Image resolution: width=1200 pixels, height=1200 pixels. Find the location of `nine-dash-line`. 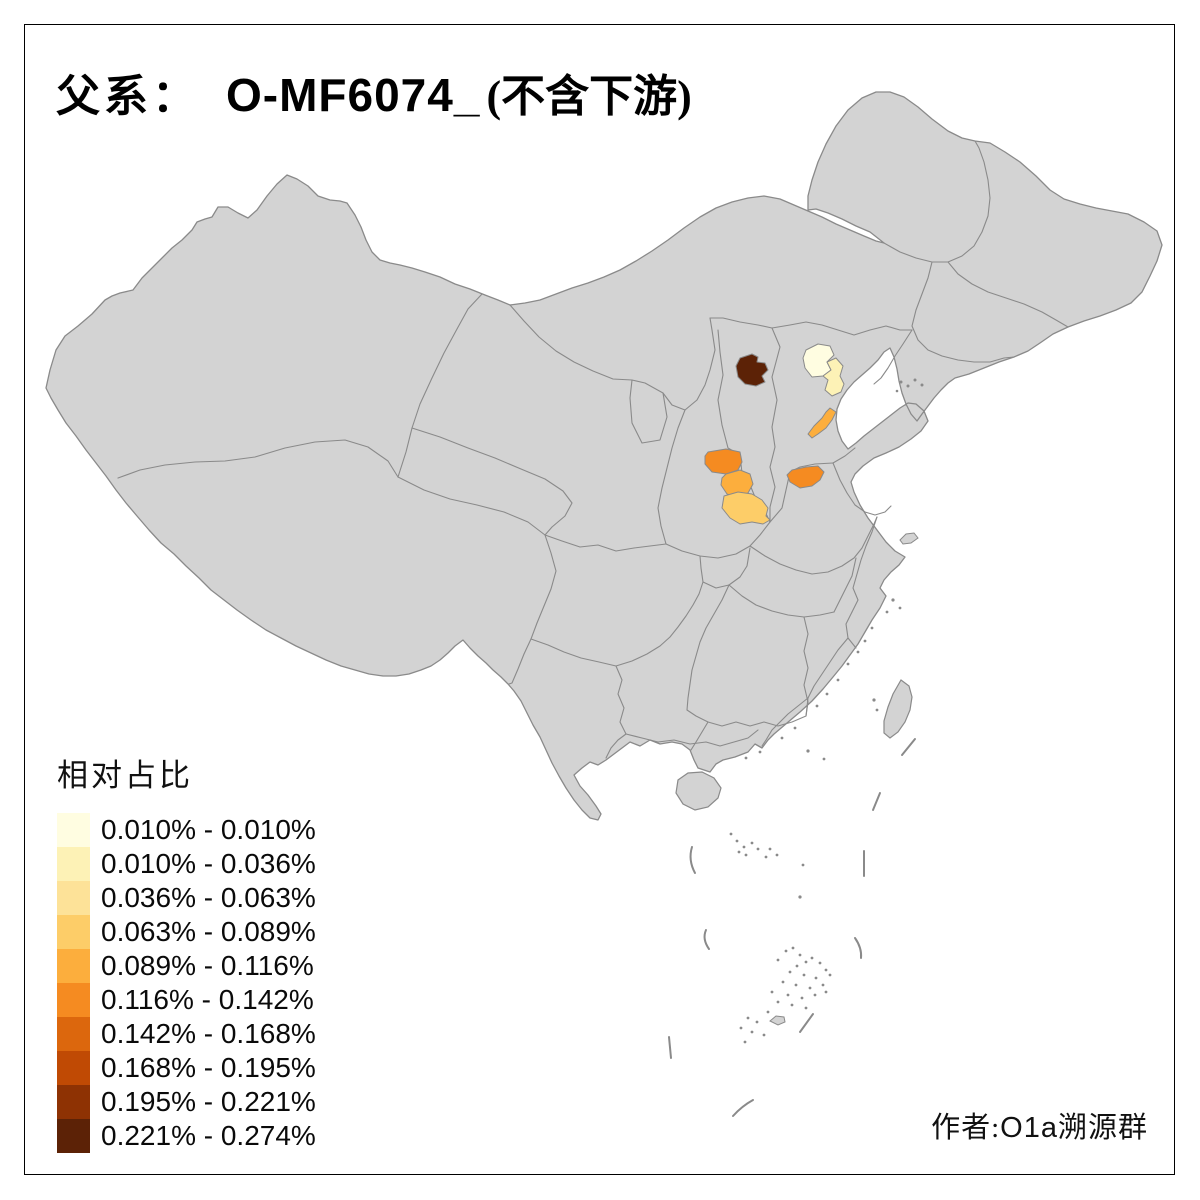

nine-dash-line is located at coordinates (792, 927).